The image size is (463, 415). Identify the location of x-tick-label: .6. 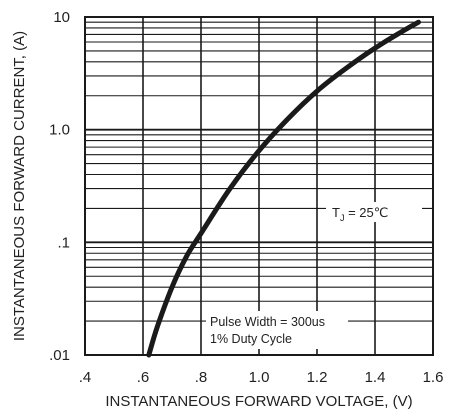
(143, 377).